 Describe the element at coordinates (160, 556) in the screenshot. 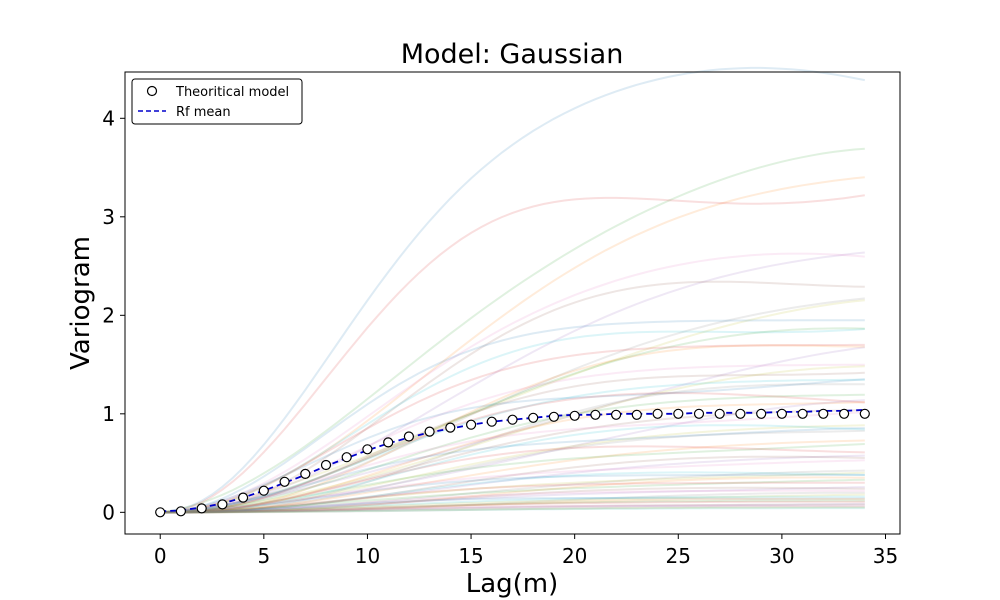

I see `x-tick-label: 0` at that location.